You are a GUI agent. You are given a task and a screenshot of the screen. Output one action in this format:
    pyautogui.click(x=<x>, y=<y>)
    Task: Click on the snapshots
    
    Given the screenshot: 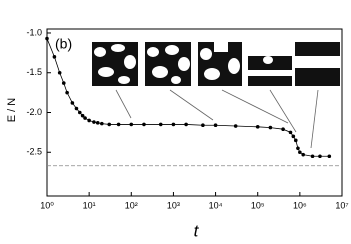 What is the action you would take?
    pyautogui.click(x=216, y=64)
    